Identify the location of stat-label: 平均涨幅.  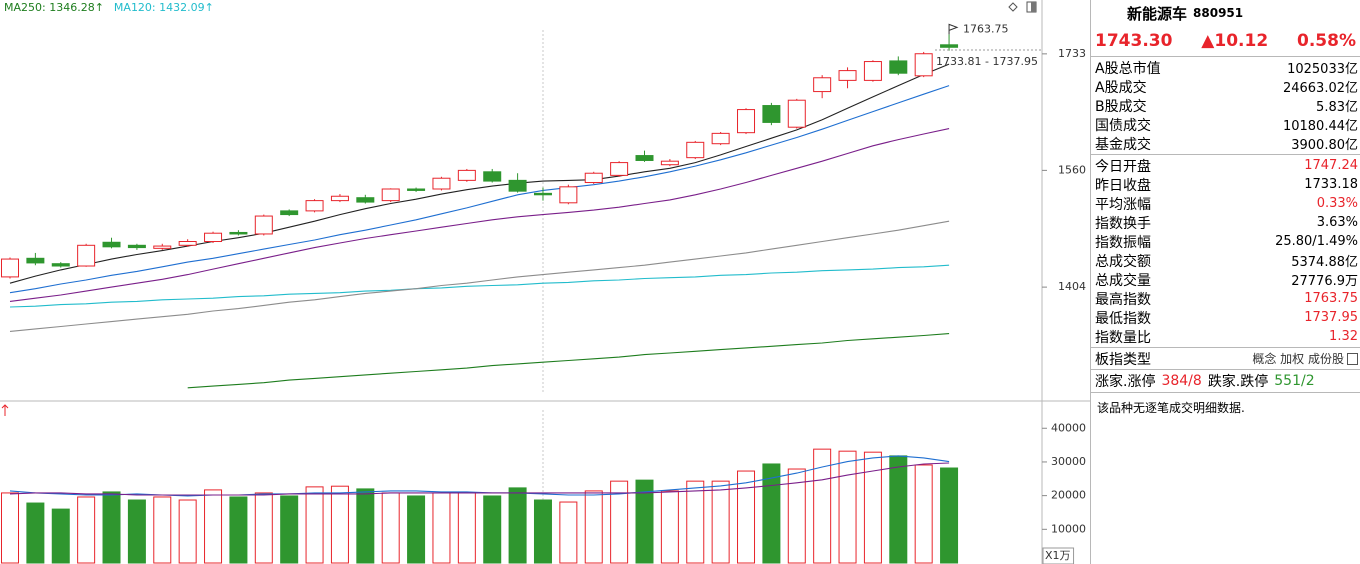
(1123, 204).